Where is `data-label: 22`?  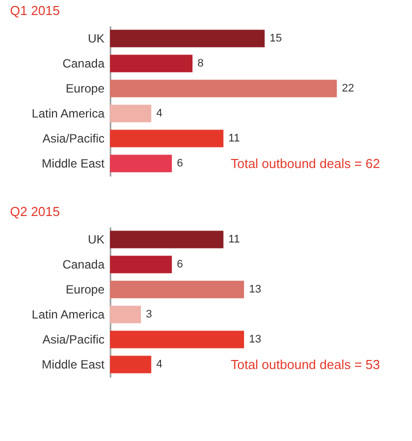 data-label: 22 is located at coordinates (348, 88).